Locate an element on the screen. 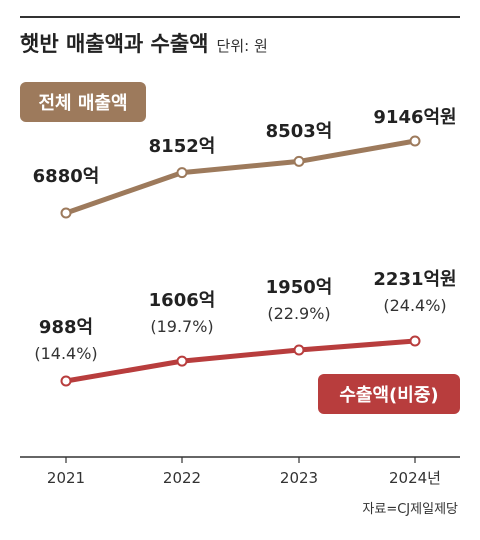 The height and width of the screenshot is (540, 480). data-label-export: 2231억원 is located at coordinates (414, 279).